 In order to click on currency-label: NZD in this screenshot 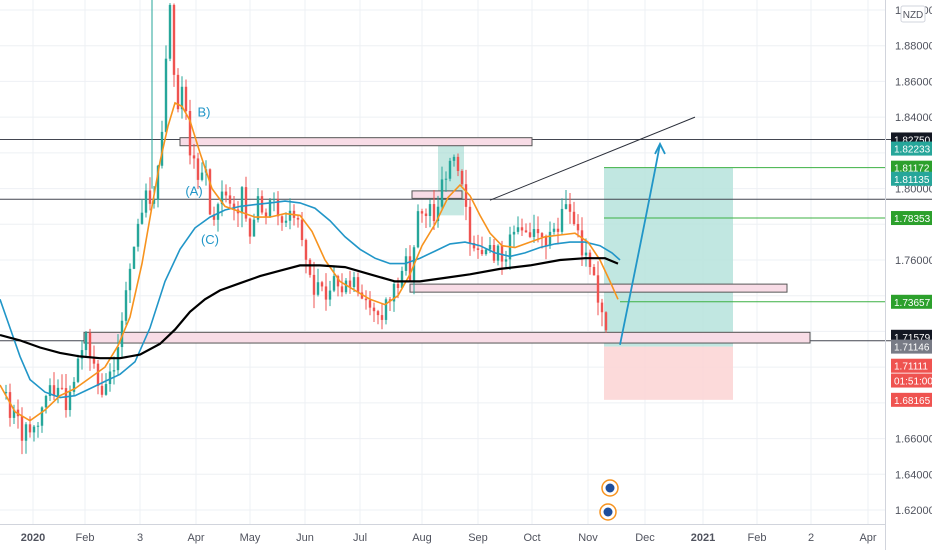, I will do `click(913, 14)`.